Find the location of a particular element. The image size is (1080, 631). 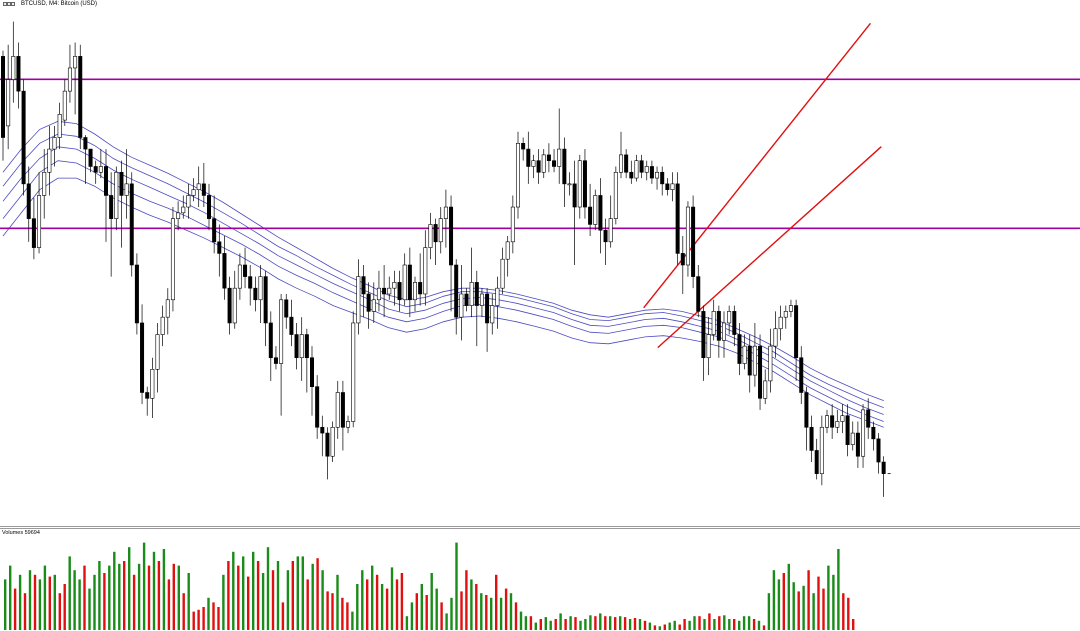

trend-channel-lower-line is located at coordinates (769, 247).